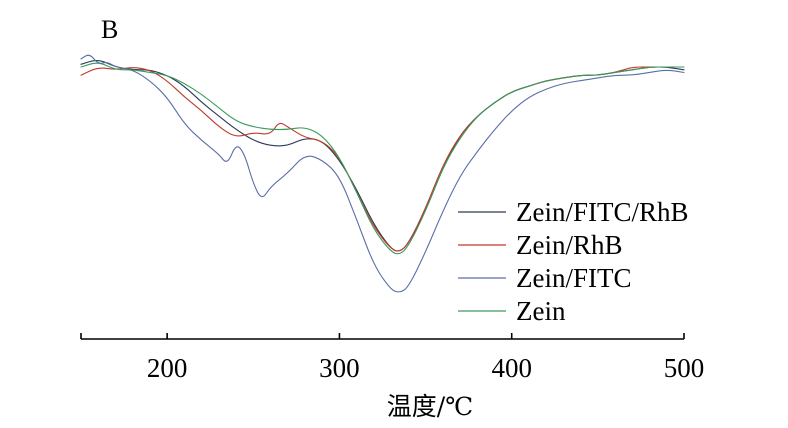 This screenshot has width=788, height=428. What do you see at coordinates (684, 368) in the screenshot?
I see `x-tick-label-500: 500` at bounding box center [684, 368].